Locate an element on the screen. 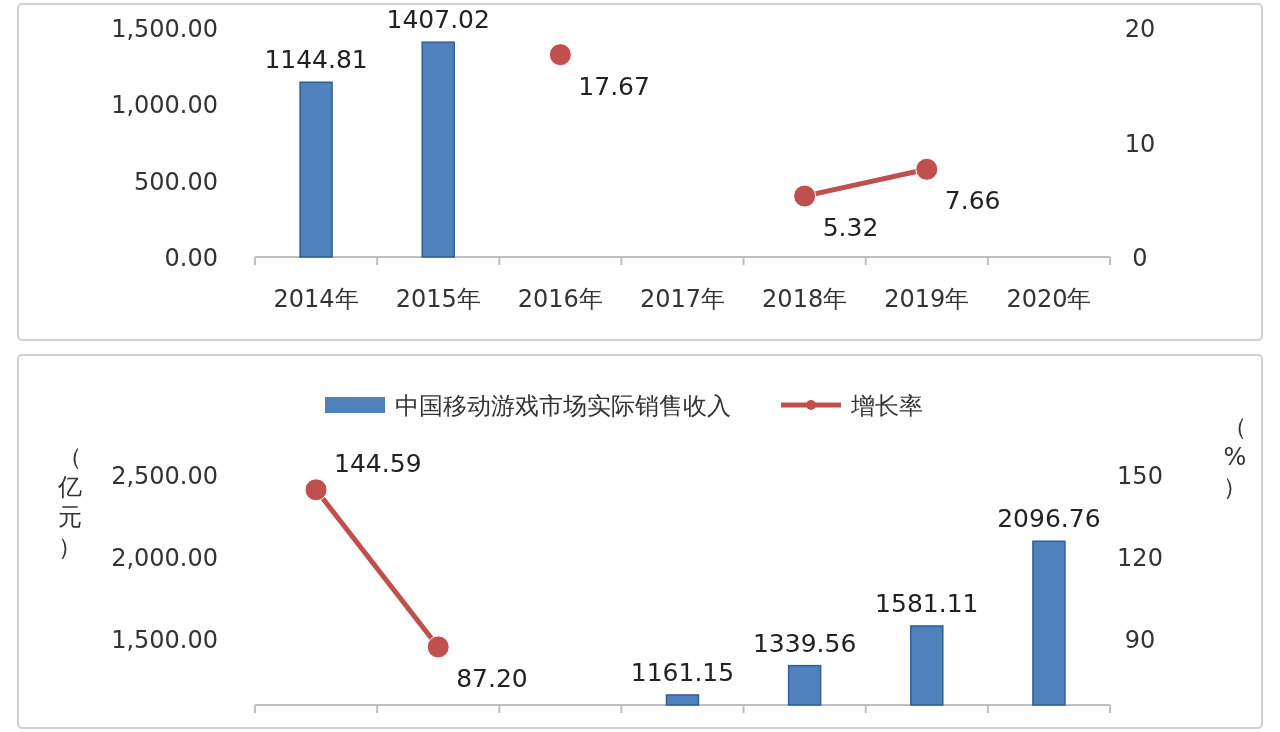 This screenshot has height=732, width=1280. data-label: 1581.11 is located at coordinates (927, 603).